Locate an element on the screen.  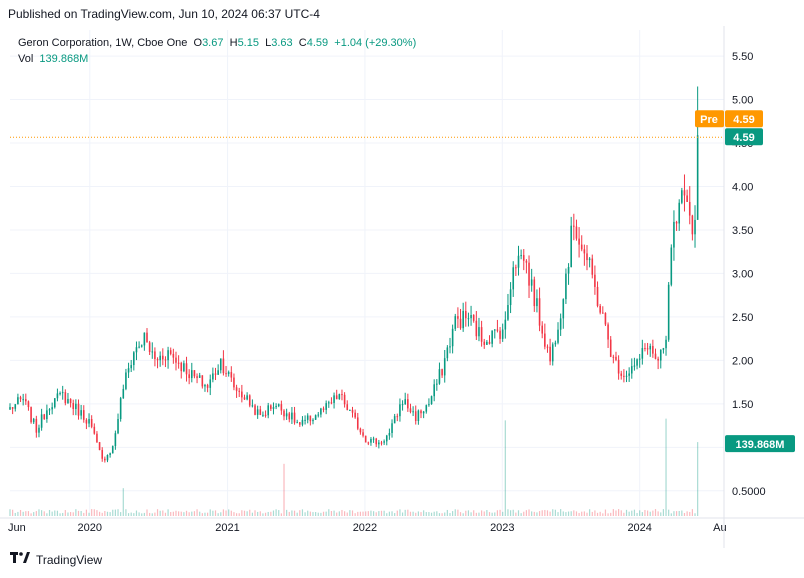
y-tick-label: 5.00 is located at coordinates (742, 101).